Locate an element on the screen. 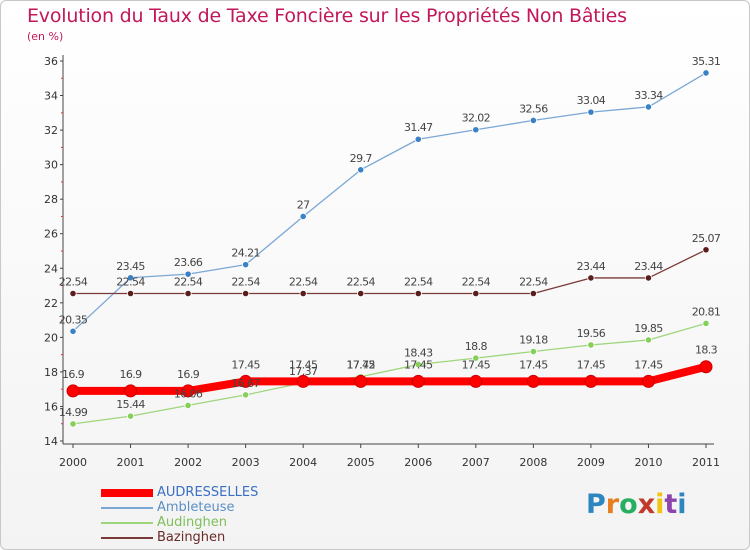 The image size is (750, 550). legend-swatch is located at coordinates (127, 508).